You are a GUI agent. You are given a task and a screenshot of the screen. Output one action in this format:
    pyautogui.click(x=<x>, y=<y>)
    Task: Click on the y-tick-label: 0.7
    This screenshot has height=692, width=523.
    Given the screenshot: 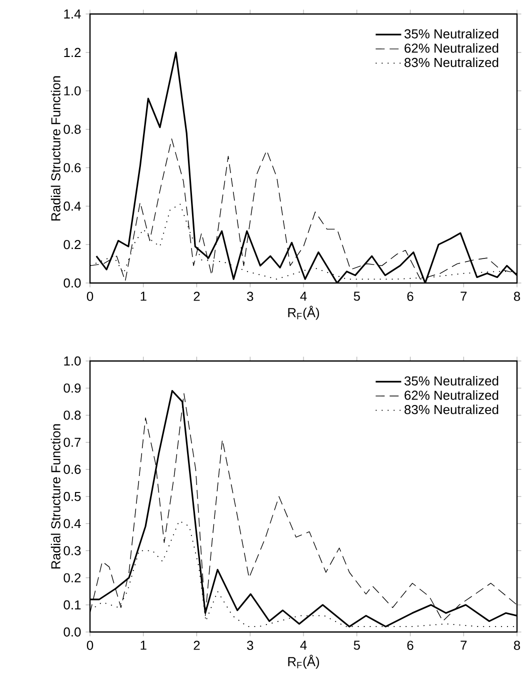 What is the action you would take?
    pyautogui.click(x=72, y=442)
    